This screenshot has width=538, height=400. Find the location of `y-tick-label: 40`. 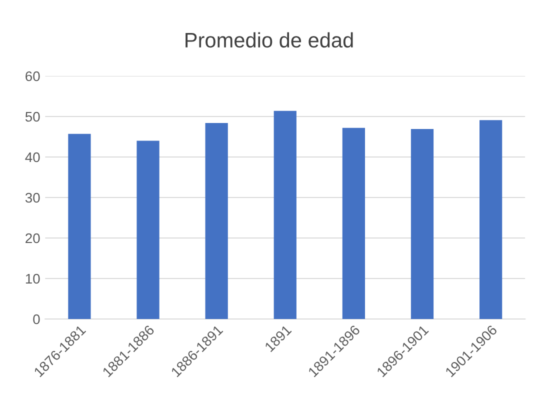

y-tick-label: 40 is located at coordinates (32, 157).